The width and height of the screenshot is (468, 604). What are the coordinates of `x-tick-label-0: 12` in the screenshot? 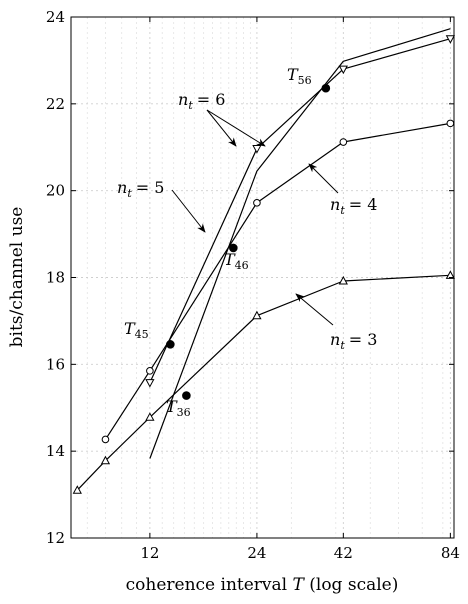 It's located at (149, 553).